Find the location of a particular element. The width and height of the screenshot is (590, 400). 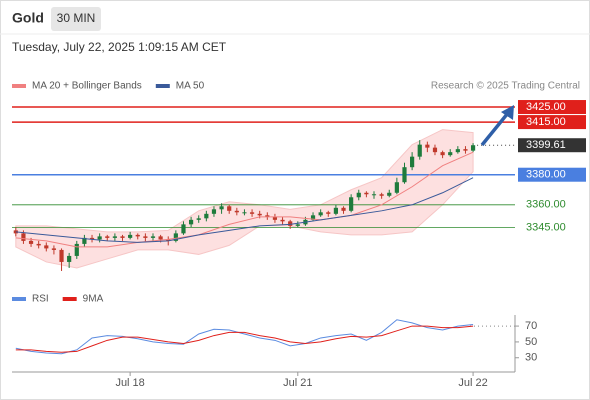

y-tick-label: 30 is located at coordinates (531, 358).